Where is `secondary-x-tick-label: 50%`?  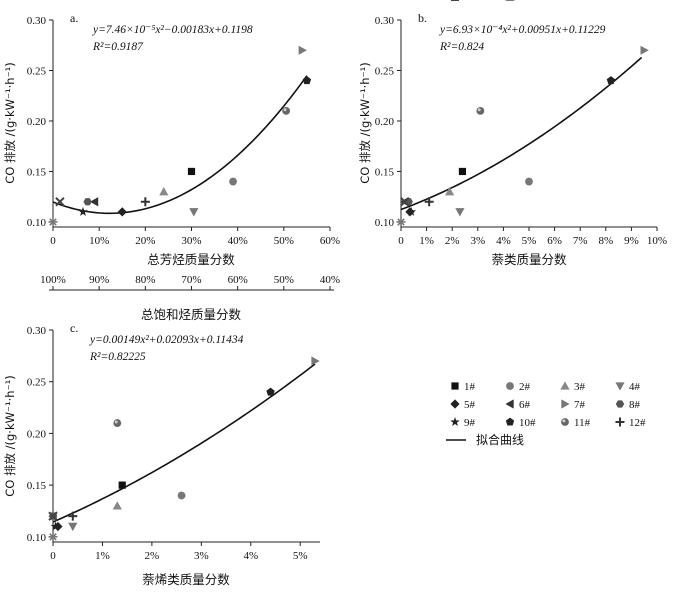
secondary-x-tick-label: 50% is located at coordinates (284, 280).